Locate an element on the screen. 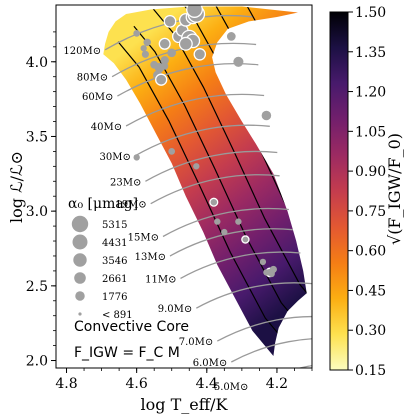  colorbar-tick-label: 1.35 is located at coordinates (370, 53).